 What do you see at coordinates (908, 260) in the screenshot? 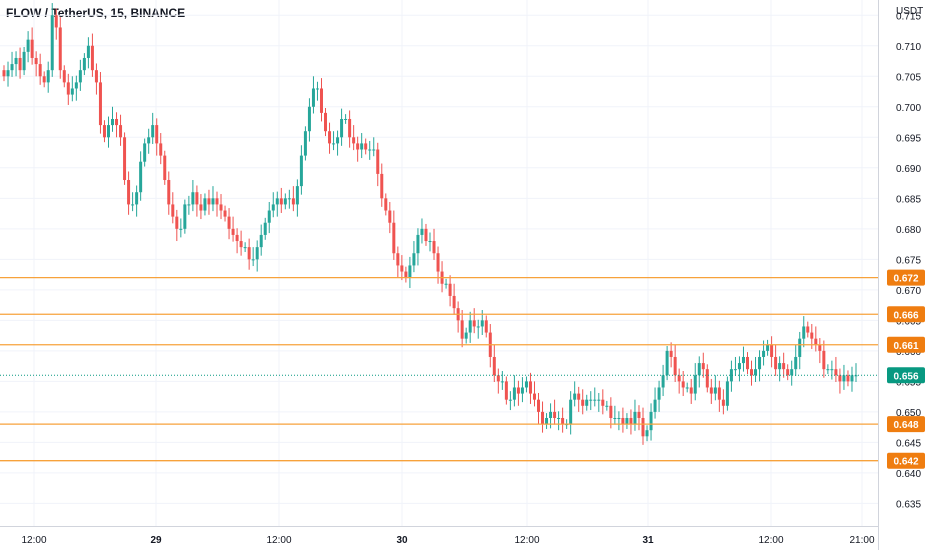
I see `y-tick-label: 0.675` at bounding box center [908, 260].